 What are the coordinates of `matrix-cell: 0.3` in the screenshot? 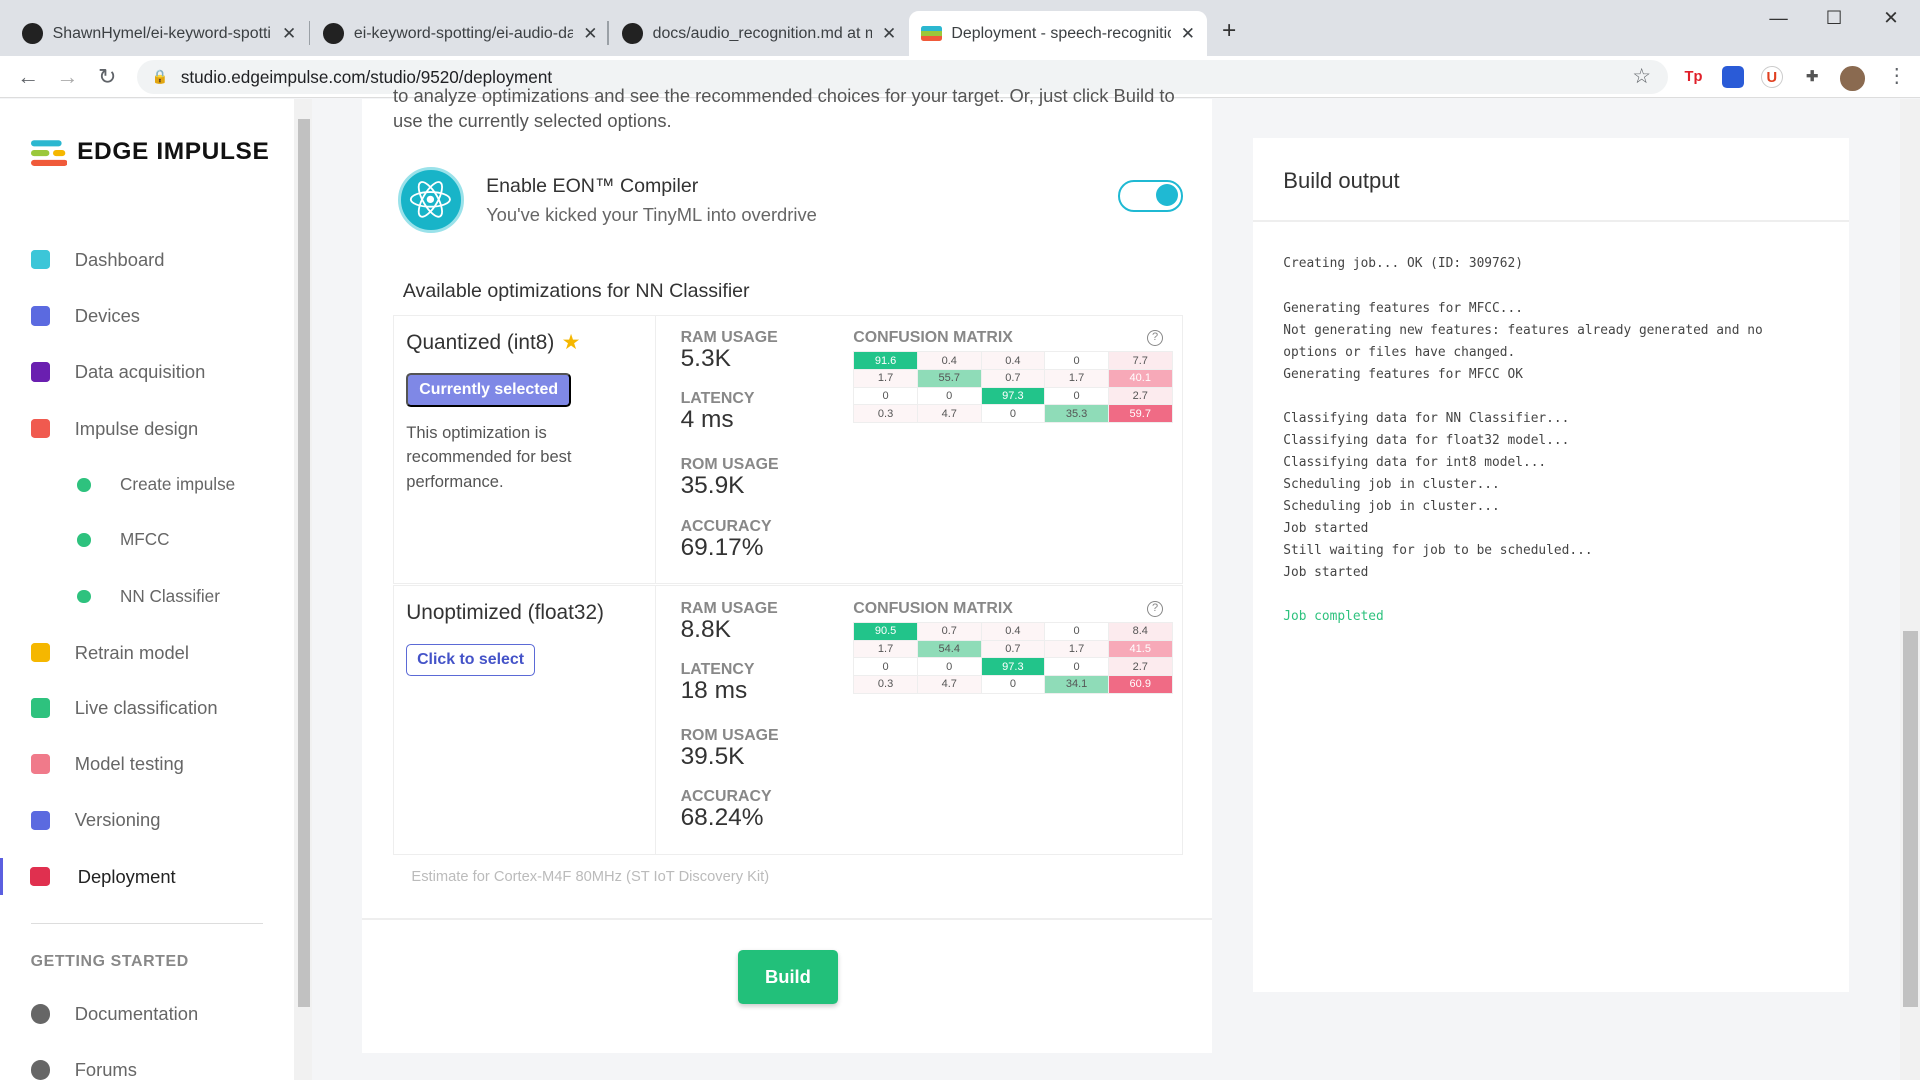 It's located at (885, 414).